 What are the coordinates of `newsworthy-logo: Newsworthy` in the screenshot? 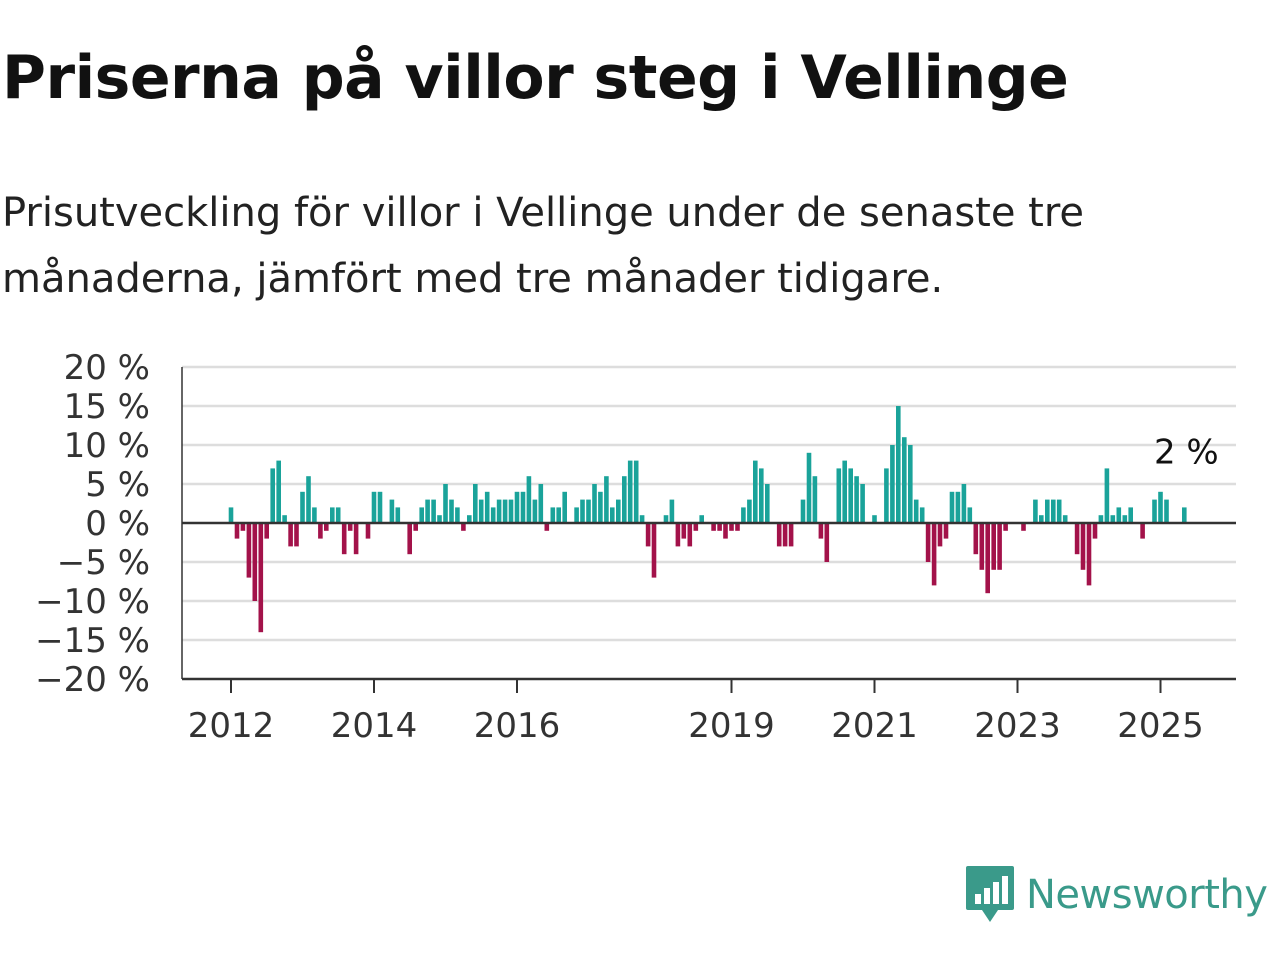 It's located at (1116, 895).